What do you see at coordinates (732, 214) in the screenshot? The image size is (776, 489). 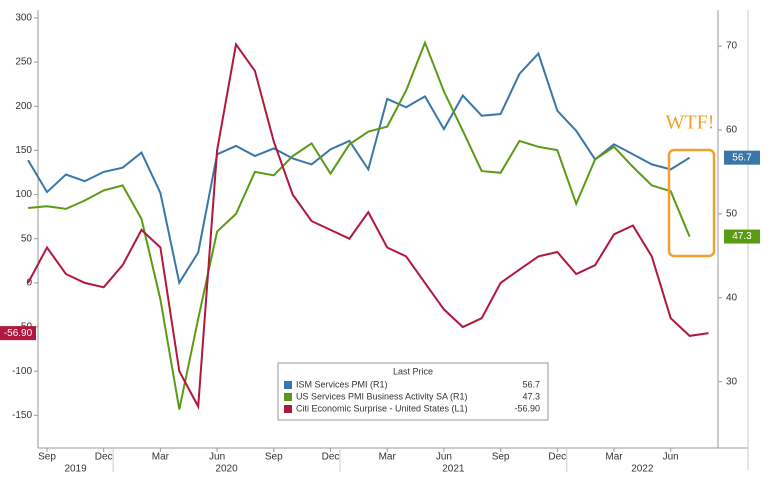 I see `y2-tick-label: 50` at bounding box center [732, 214].